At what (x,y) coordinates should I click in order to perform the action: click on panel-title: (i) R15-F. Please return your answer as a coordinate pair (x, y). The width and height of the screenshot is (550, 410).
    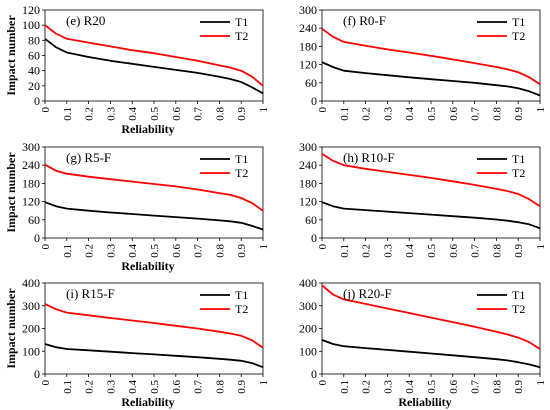
    Looking at the image, I should click on (90, 293).